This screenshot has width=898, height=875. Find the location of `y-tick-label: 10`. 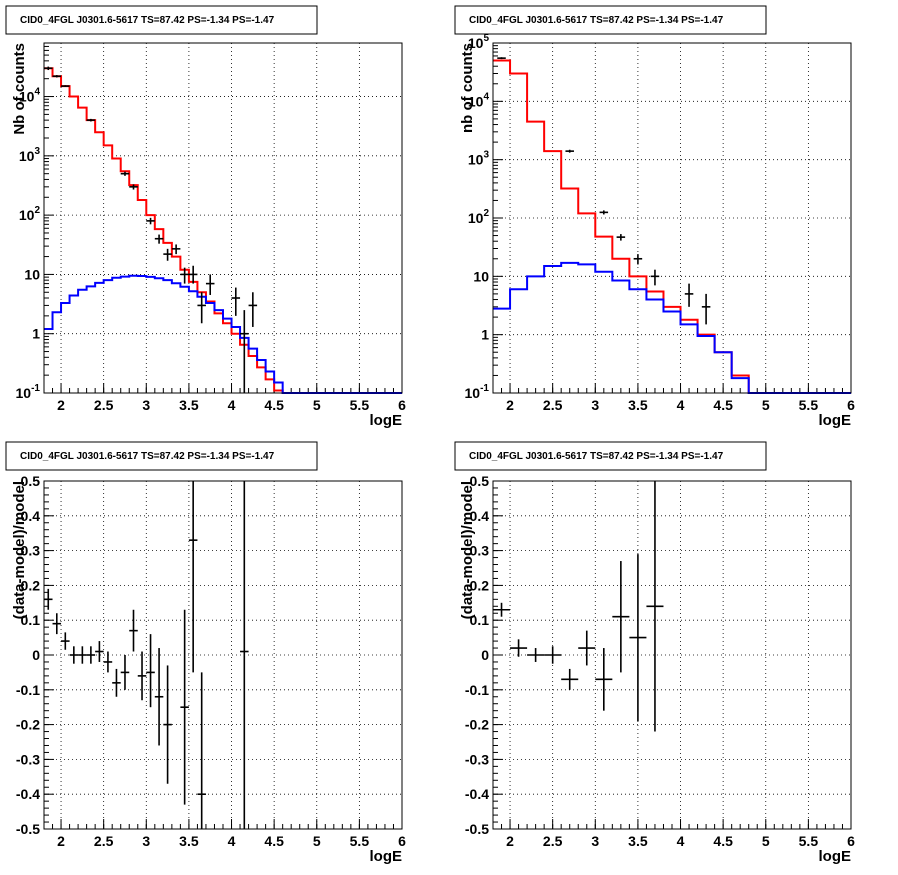

y-tick-label: 10 is located at coordinates (481, 276).